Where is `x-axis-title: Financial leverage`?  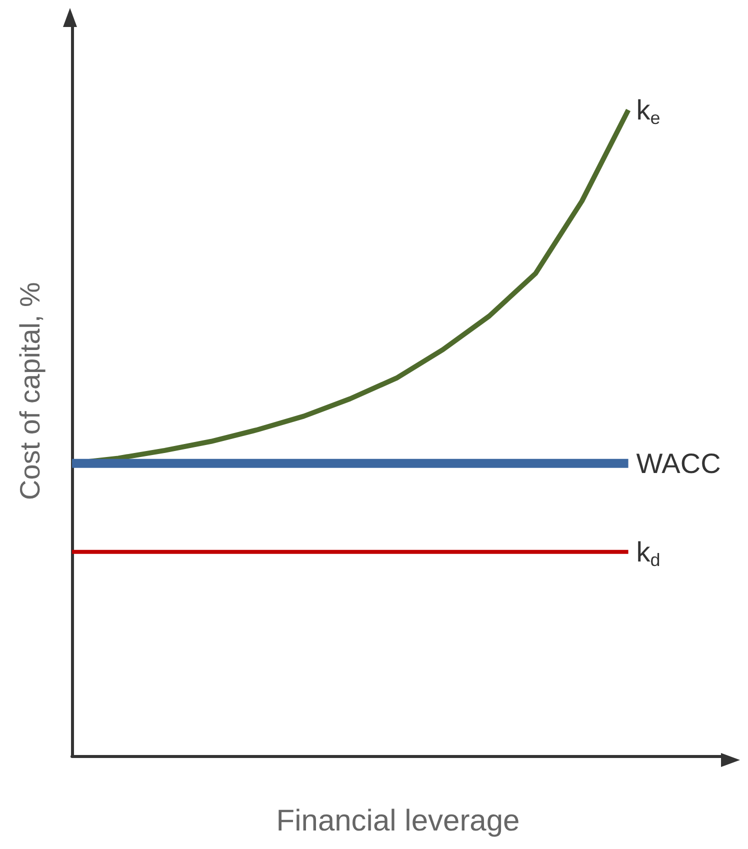
x-axis-title: Financial leverage is located at coordinates (398, 821).